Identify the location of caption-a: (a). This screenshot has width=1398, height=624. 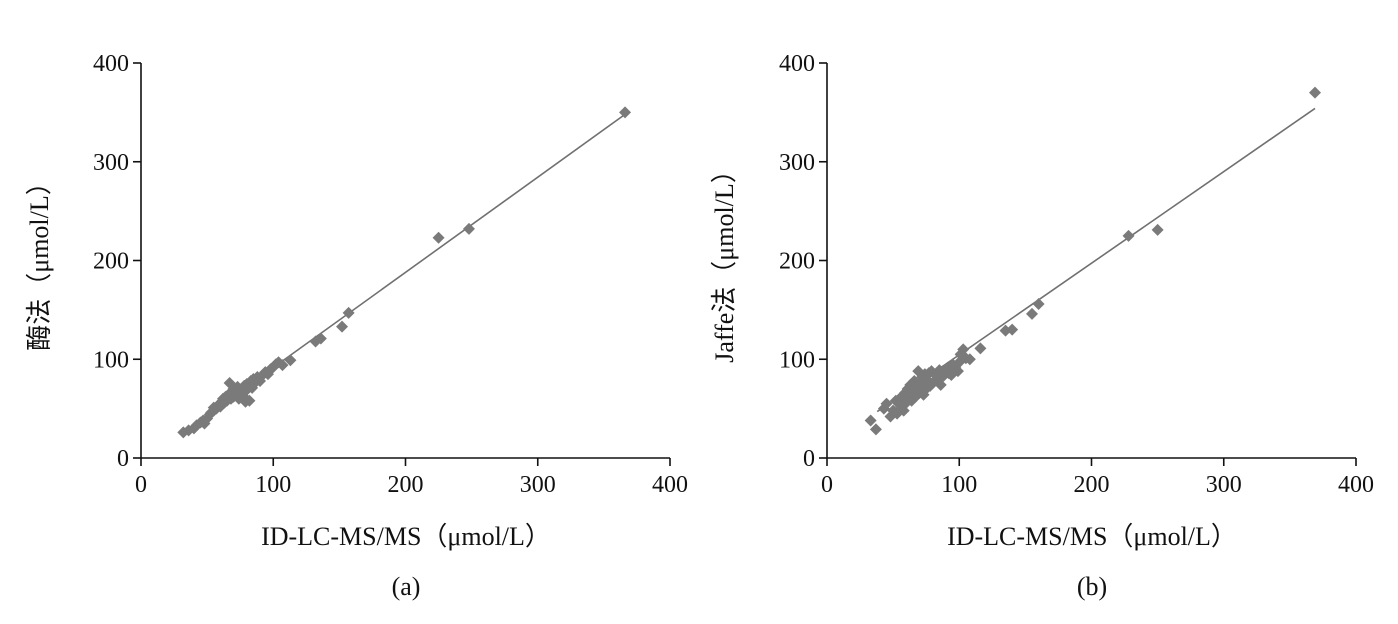
(406, 586).